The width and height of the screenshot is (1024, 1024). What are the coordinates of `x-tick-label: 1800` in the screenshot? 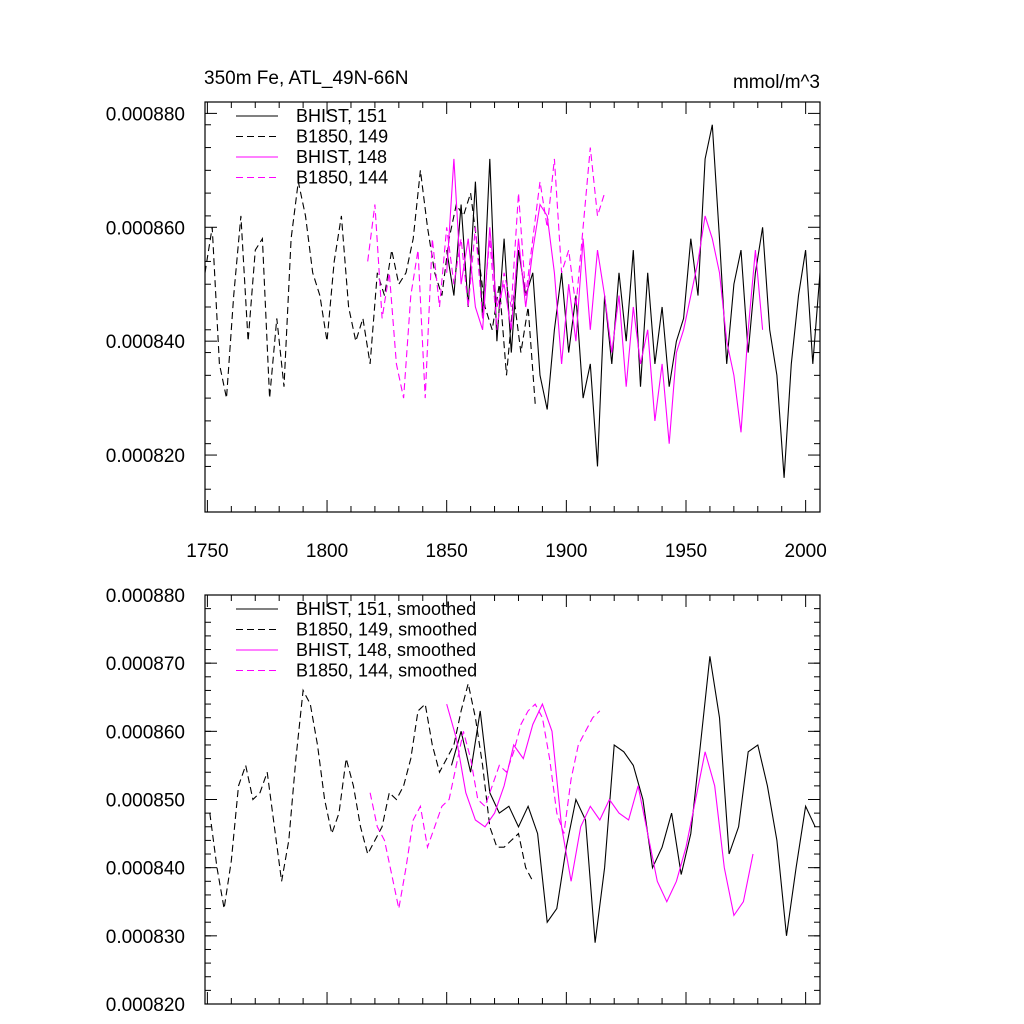 It's located at (327, 551).